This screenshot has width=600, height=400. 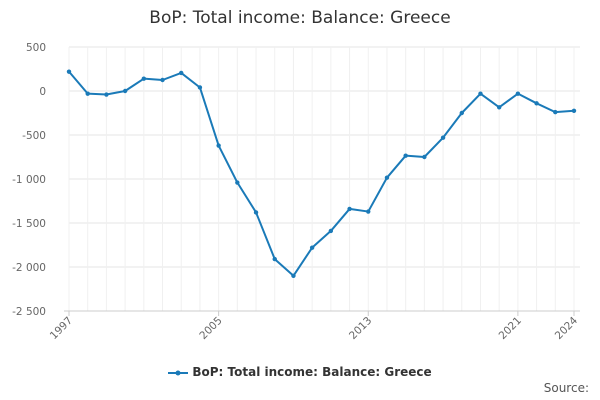 I want to click on x-tick-label: 2005, so click(x=210, y=328).